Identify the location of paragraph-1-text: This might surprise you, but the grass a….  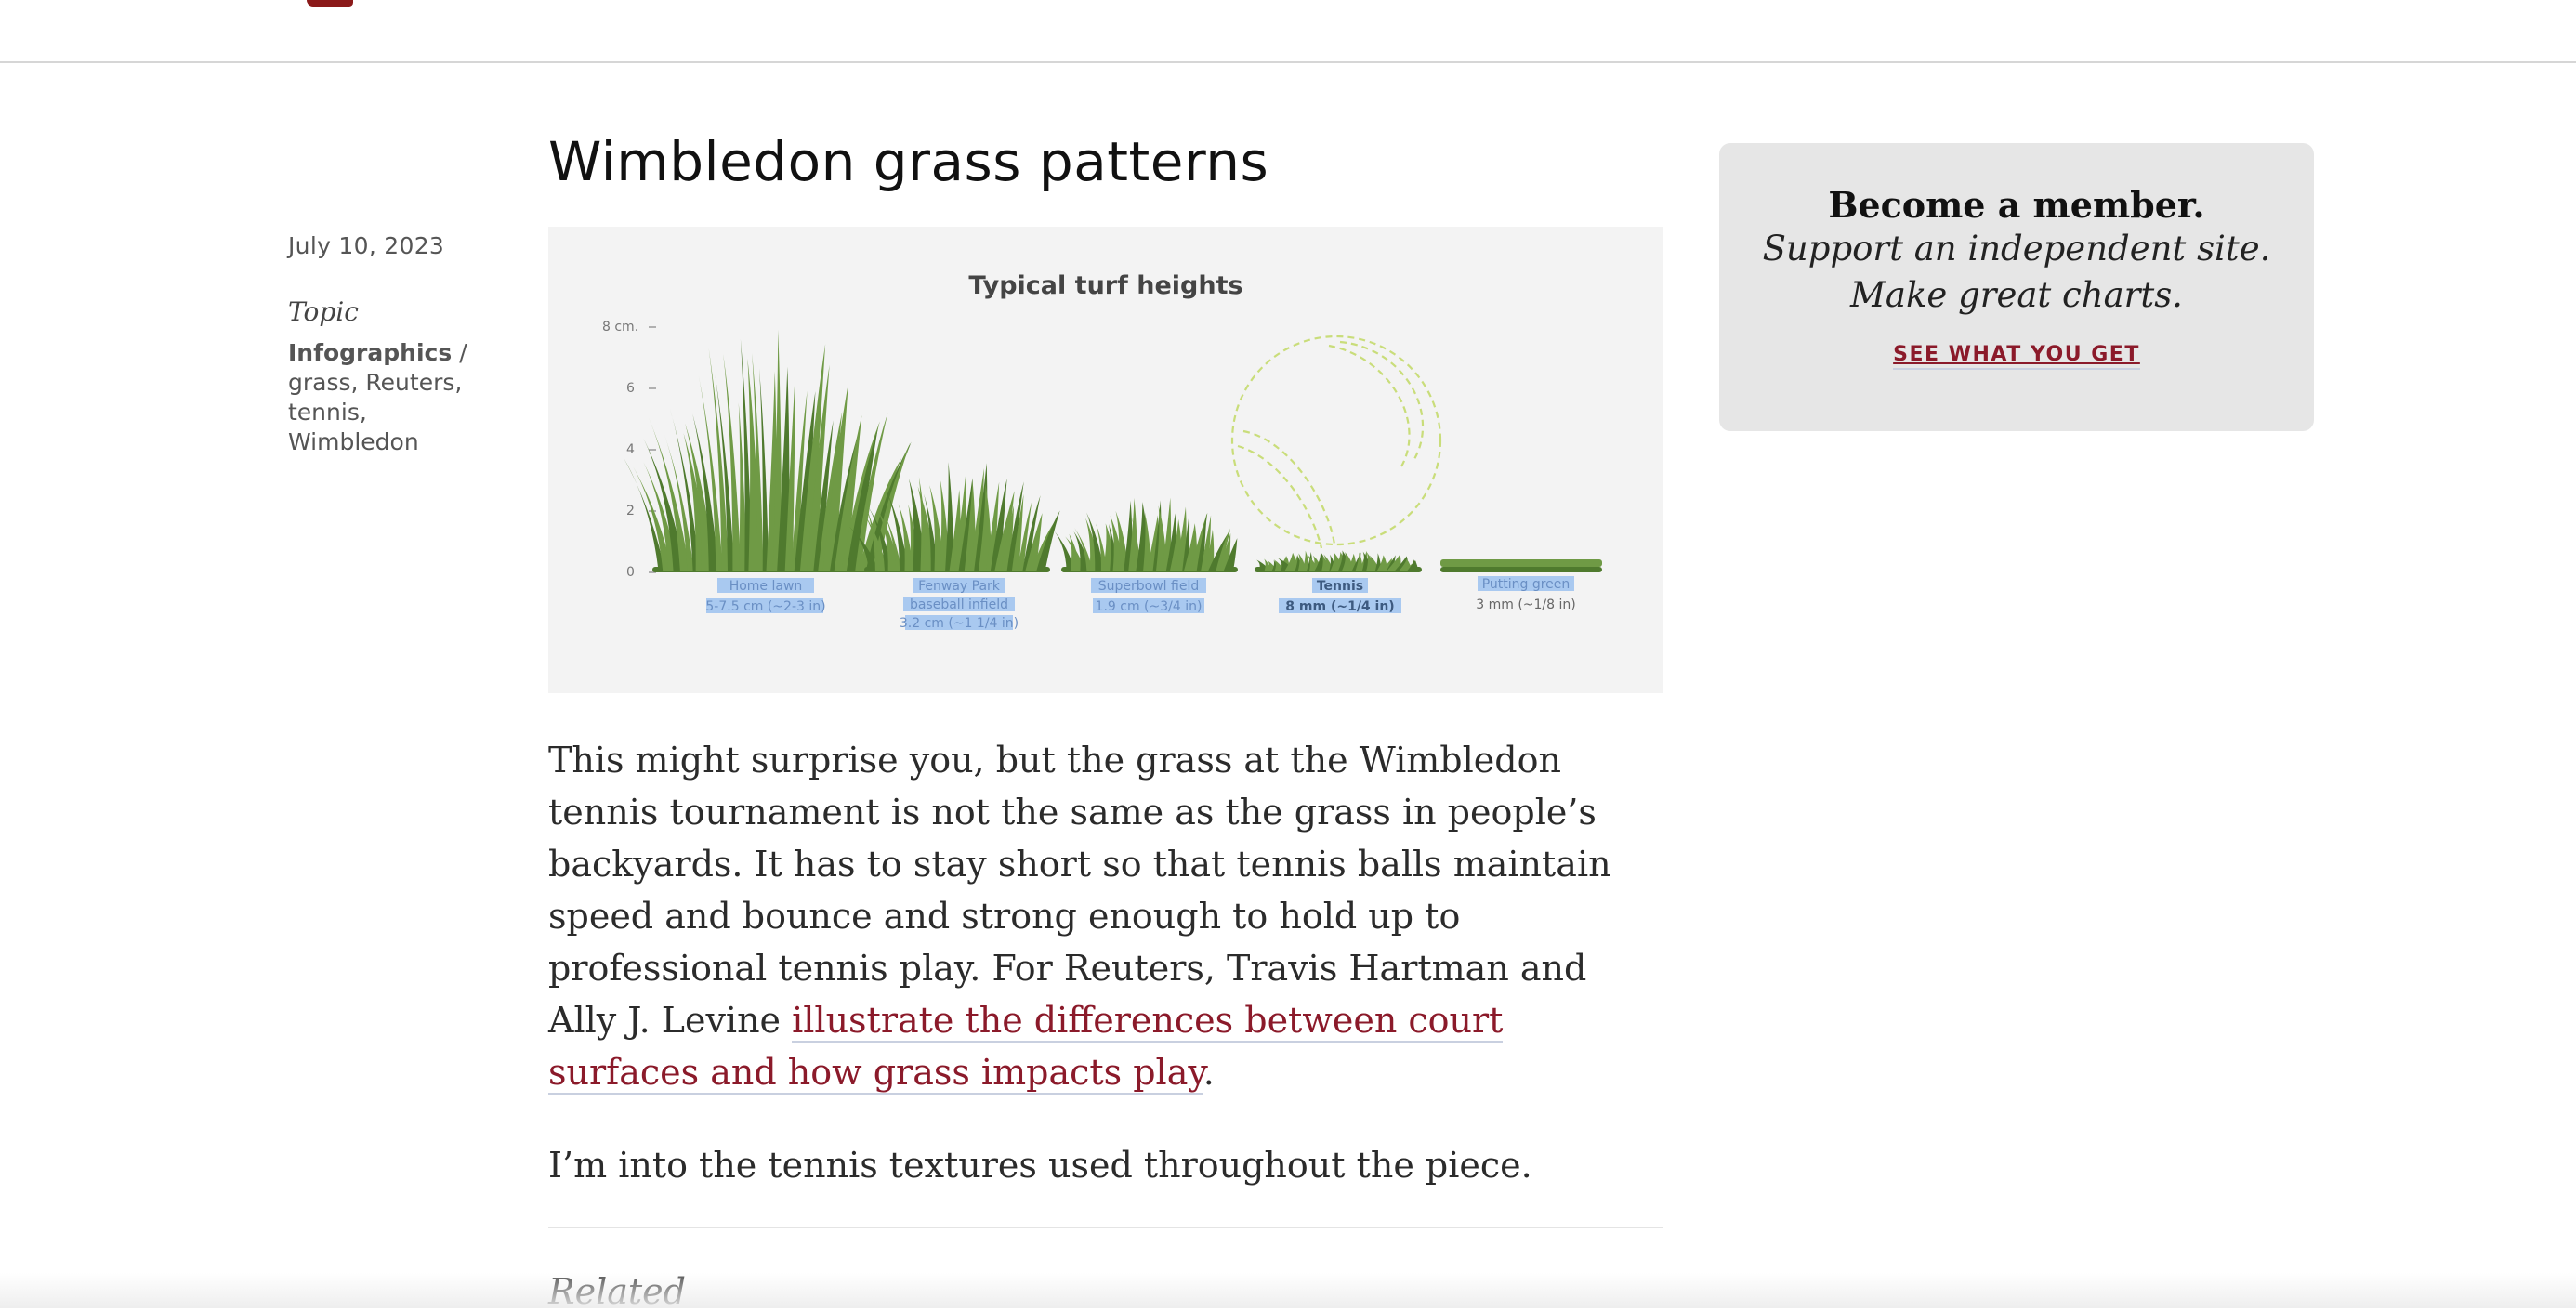
(1079, 890).